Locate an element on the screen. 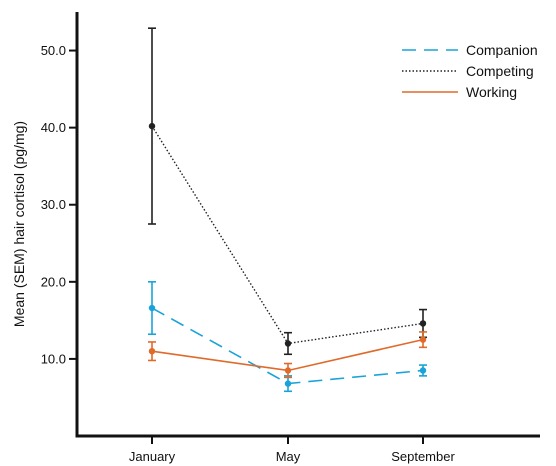  series-companion is located at coordinates (287, 337).